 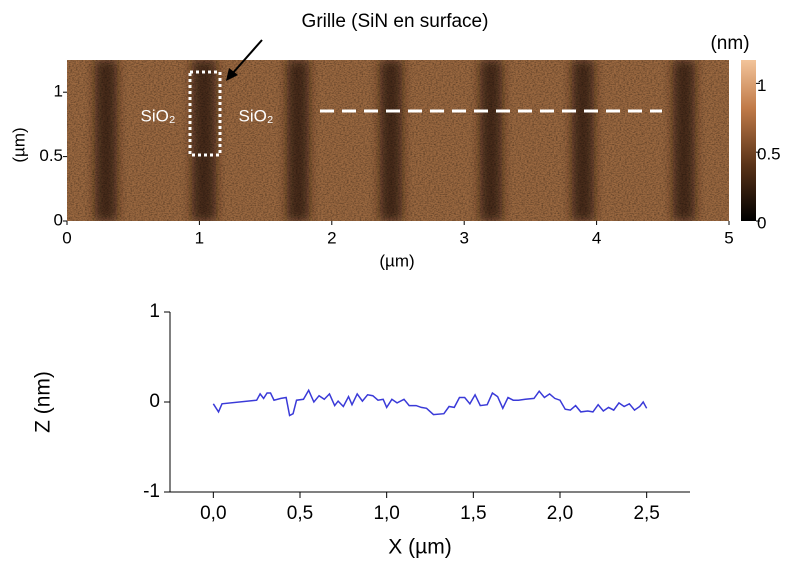 I want to click on profile-line, so click(x=430, y=402).